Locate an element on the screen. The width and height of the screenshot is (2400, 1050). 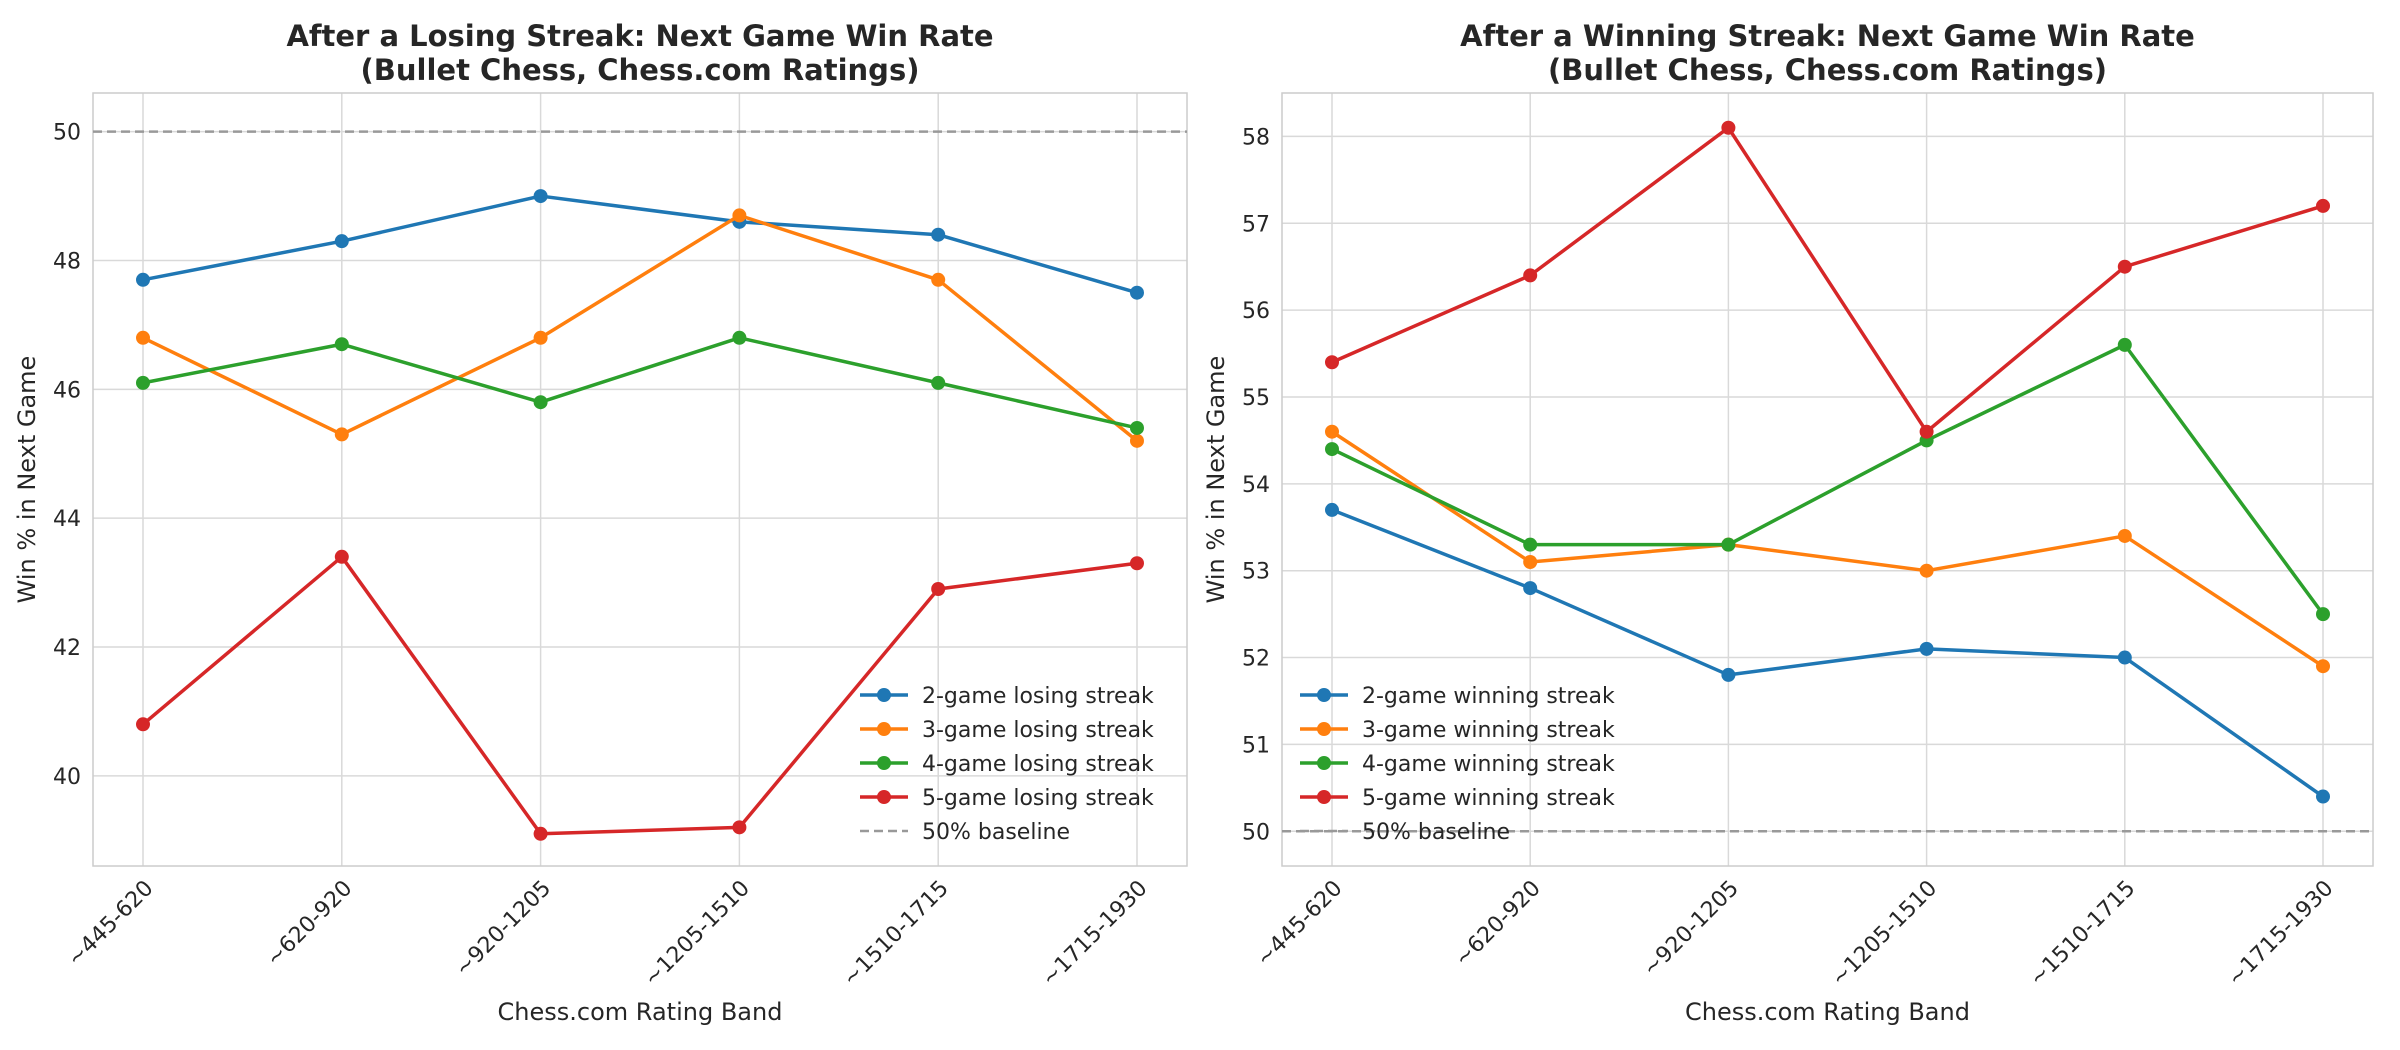
y-tick-label: 55 is located at coordinates (1256, 398).